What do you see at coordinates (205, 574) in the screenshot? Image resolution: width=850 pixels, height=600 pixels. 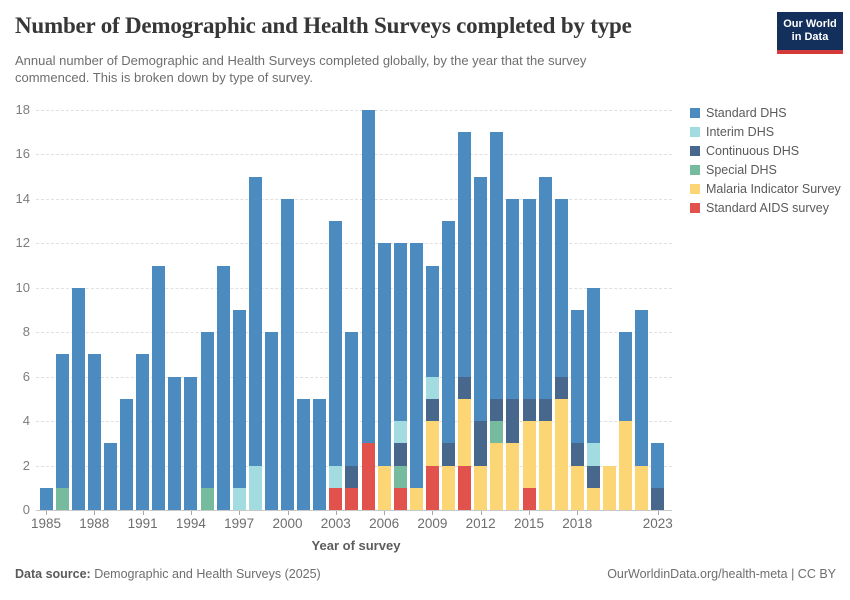 I see `data-source-text: Demographic and Health Surveys (2025)` at bounding box center [205, 574].